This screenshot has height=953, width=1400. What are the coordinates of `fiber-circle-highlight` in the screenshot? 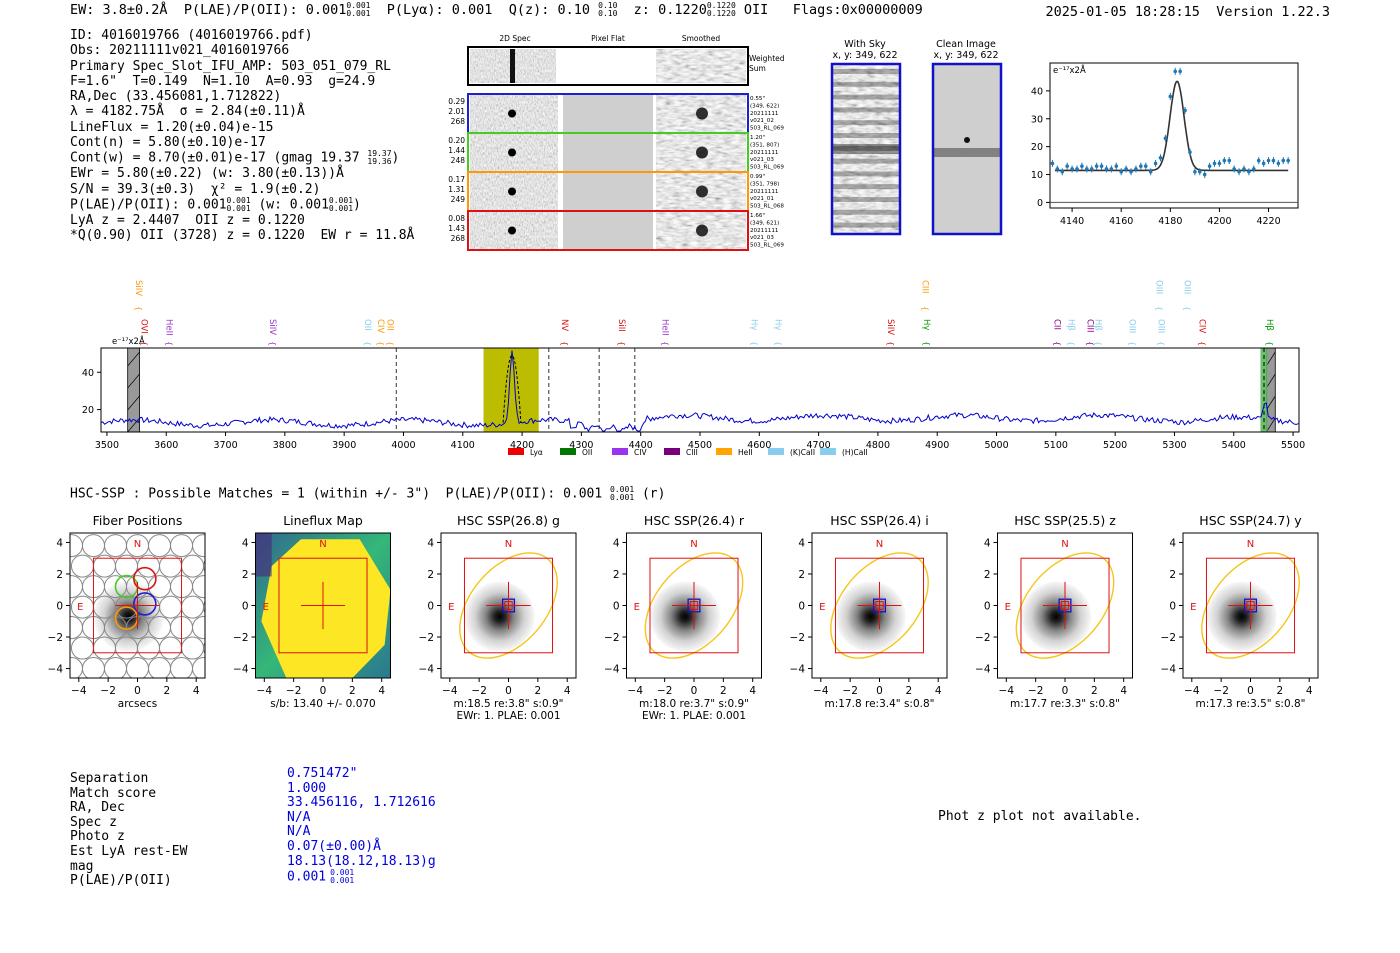 It's located at (145, 604).